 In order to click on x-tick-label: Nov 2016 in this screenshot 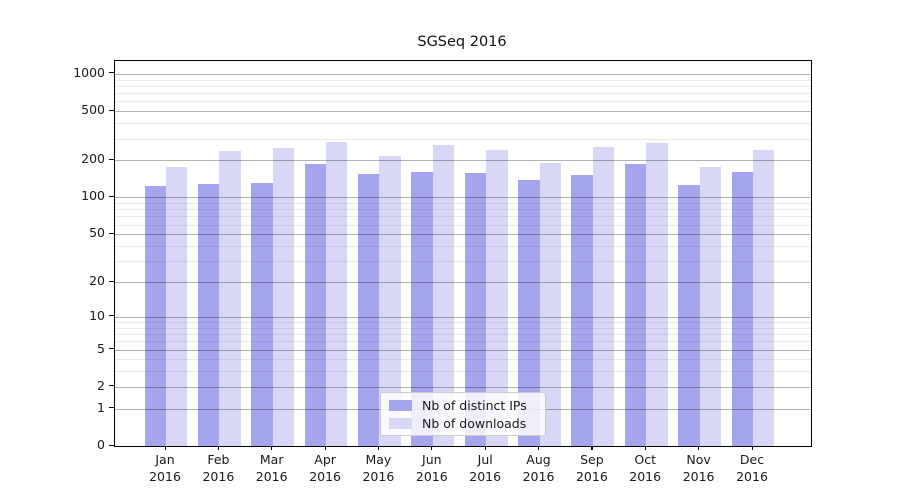, I will do `click(699, 468)`.